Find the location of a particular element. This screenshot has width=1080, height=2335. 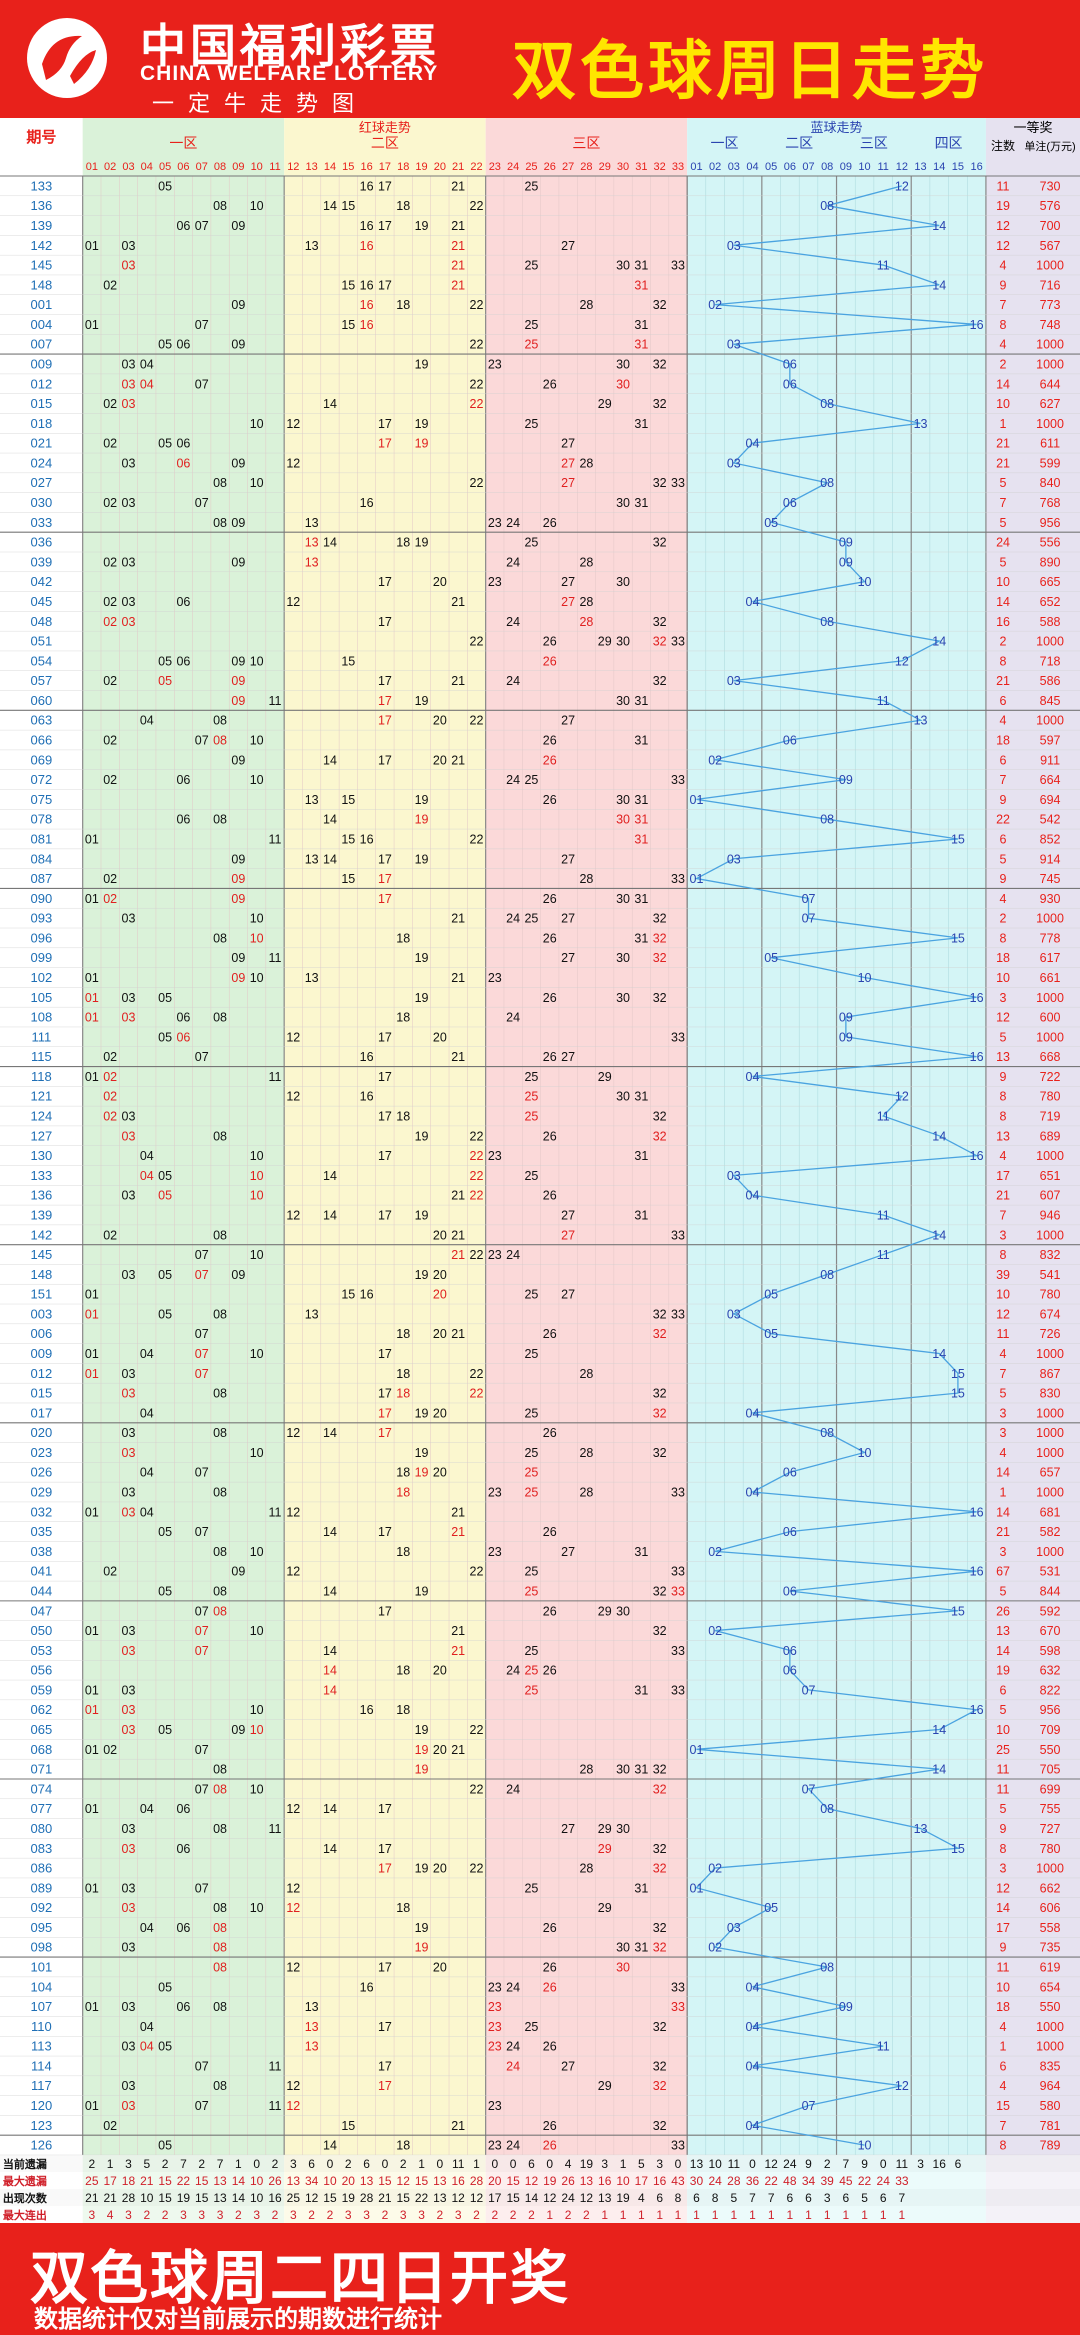

blue-column-number: 08 is located at coordinates (827, 167).